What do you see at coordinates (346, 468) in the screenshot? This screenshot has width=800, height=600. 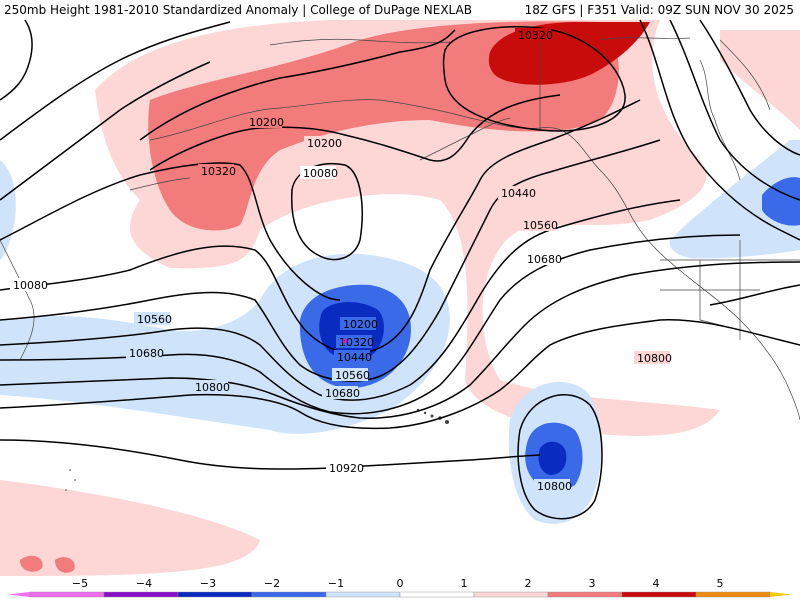 I see `contour-label: 10920` at bounding box center [346, 468].